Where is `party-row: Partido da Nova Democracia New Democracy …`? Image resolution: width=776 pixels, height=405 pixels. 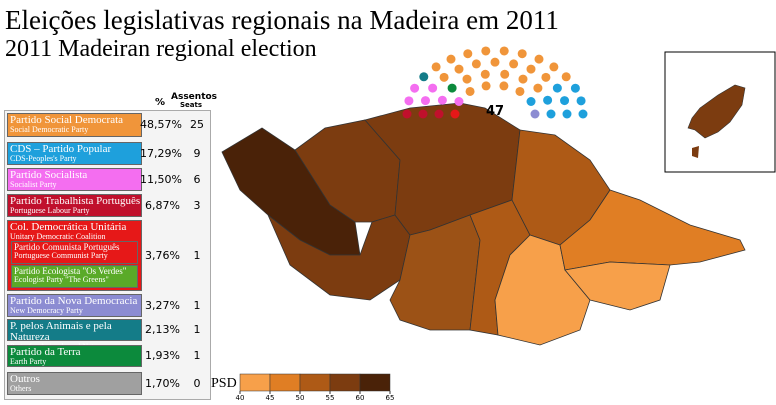 party-row: Partido da Nova Democracia New Democracy … is located at coordinates (107, 305).